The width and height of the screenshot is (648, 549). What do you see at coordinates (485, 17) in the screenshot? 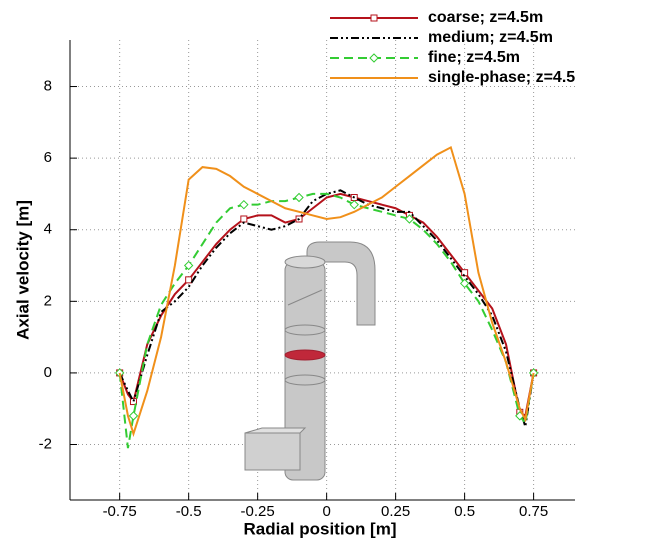
I see `legend-label: coarse; z=4.5m` at bounding box center [485, 17].